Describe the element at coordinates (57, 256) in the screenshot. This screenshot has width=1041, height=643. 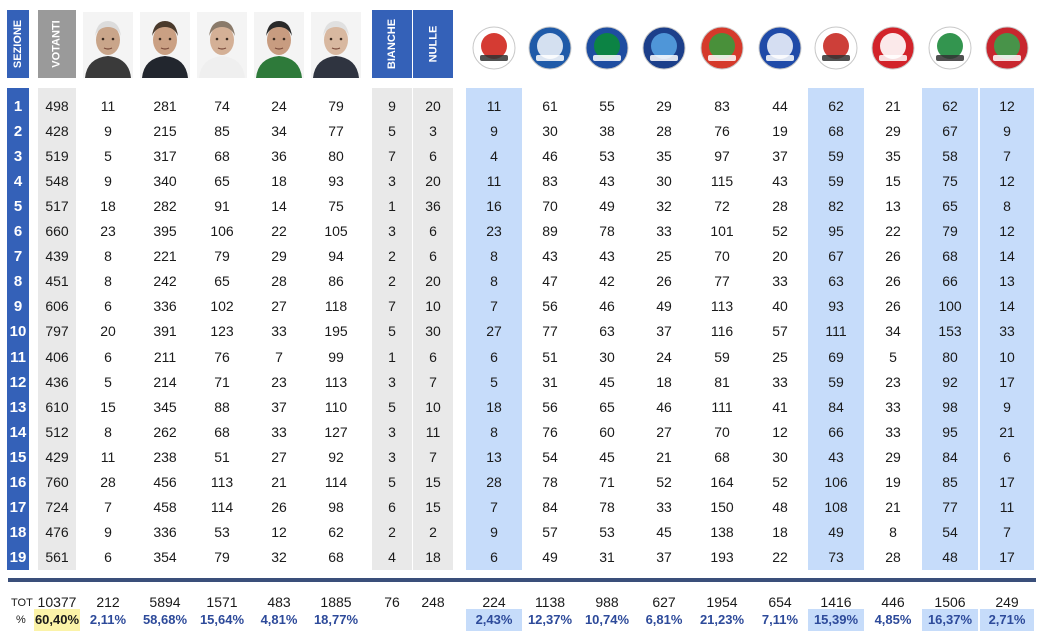
I see `votanti-cell: 439` at that location.